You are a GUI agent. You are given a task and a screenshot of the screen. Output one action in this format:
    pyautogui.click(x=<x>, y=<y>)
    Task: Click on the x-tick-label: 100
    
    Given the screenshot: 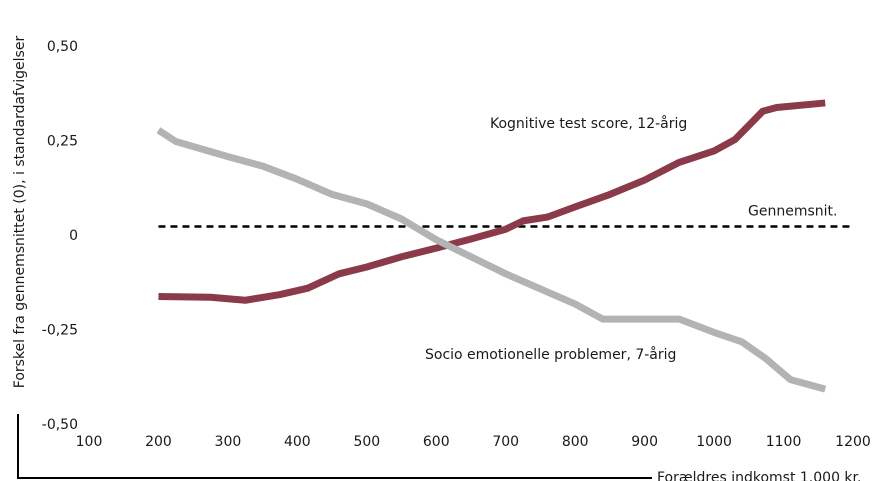 What is the action you would take?
    pyautogui.click(x=89, y=442)
    